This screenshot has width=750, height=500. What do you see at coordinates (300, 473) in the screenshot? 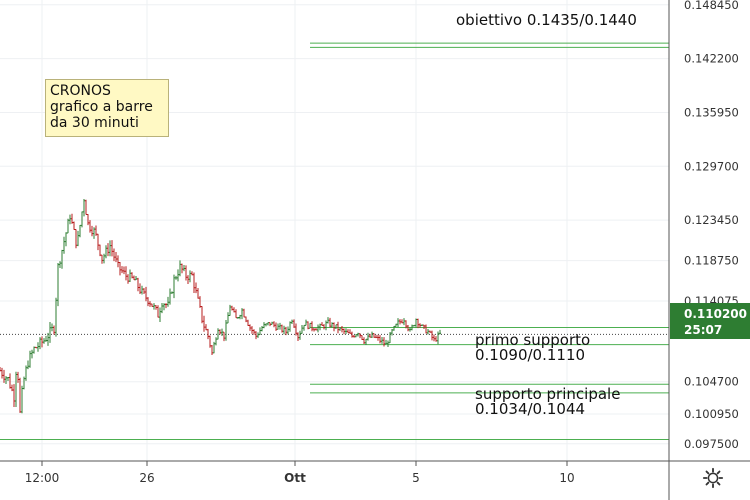
I see `time-axis: 12:00 26 Ott 5 10` at bounding box center [300, 473].